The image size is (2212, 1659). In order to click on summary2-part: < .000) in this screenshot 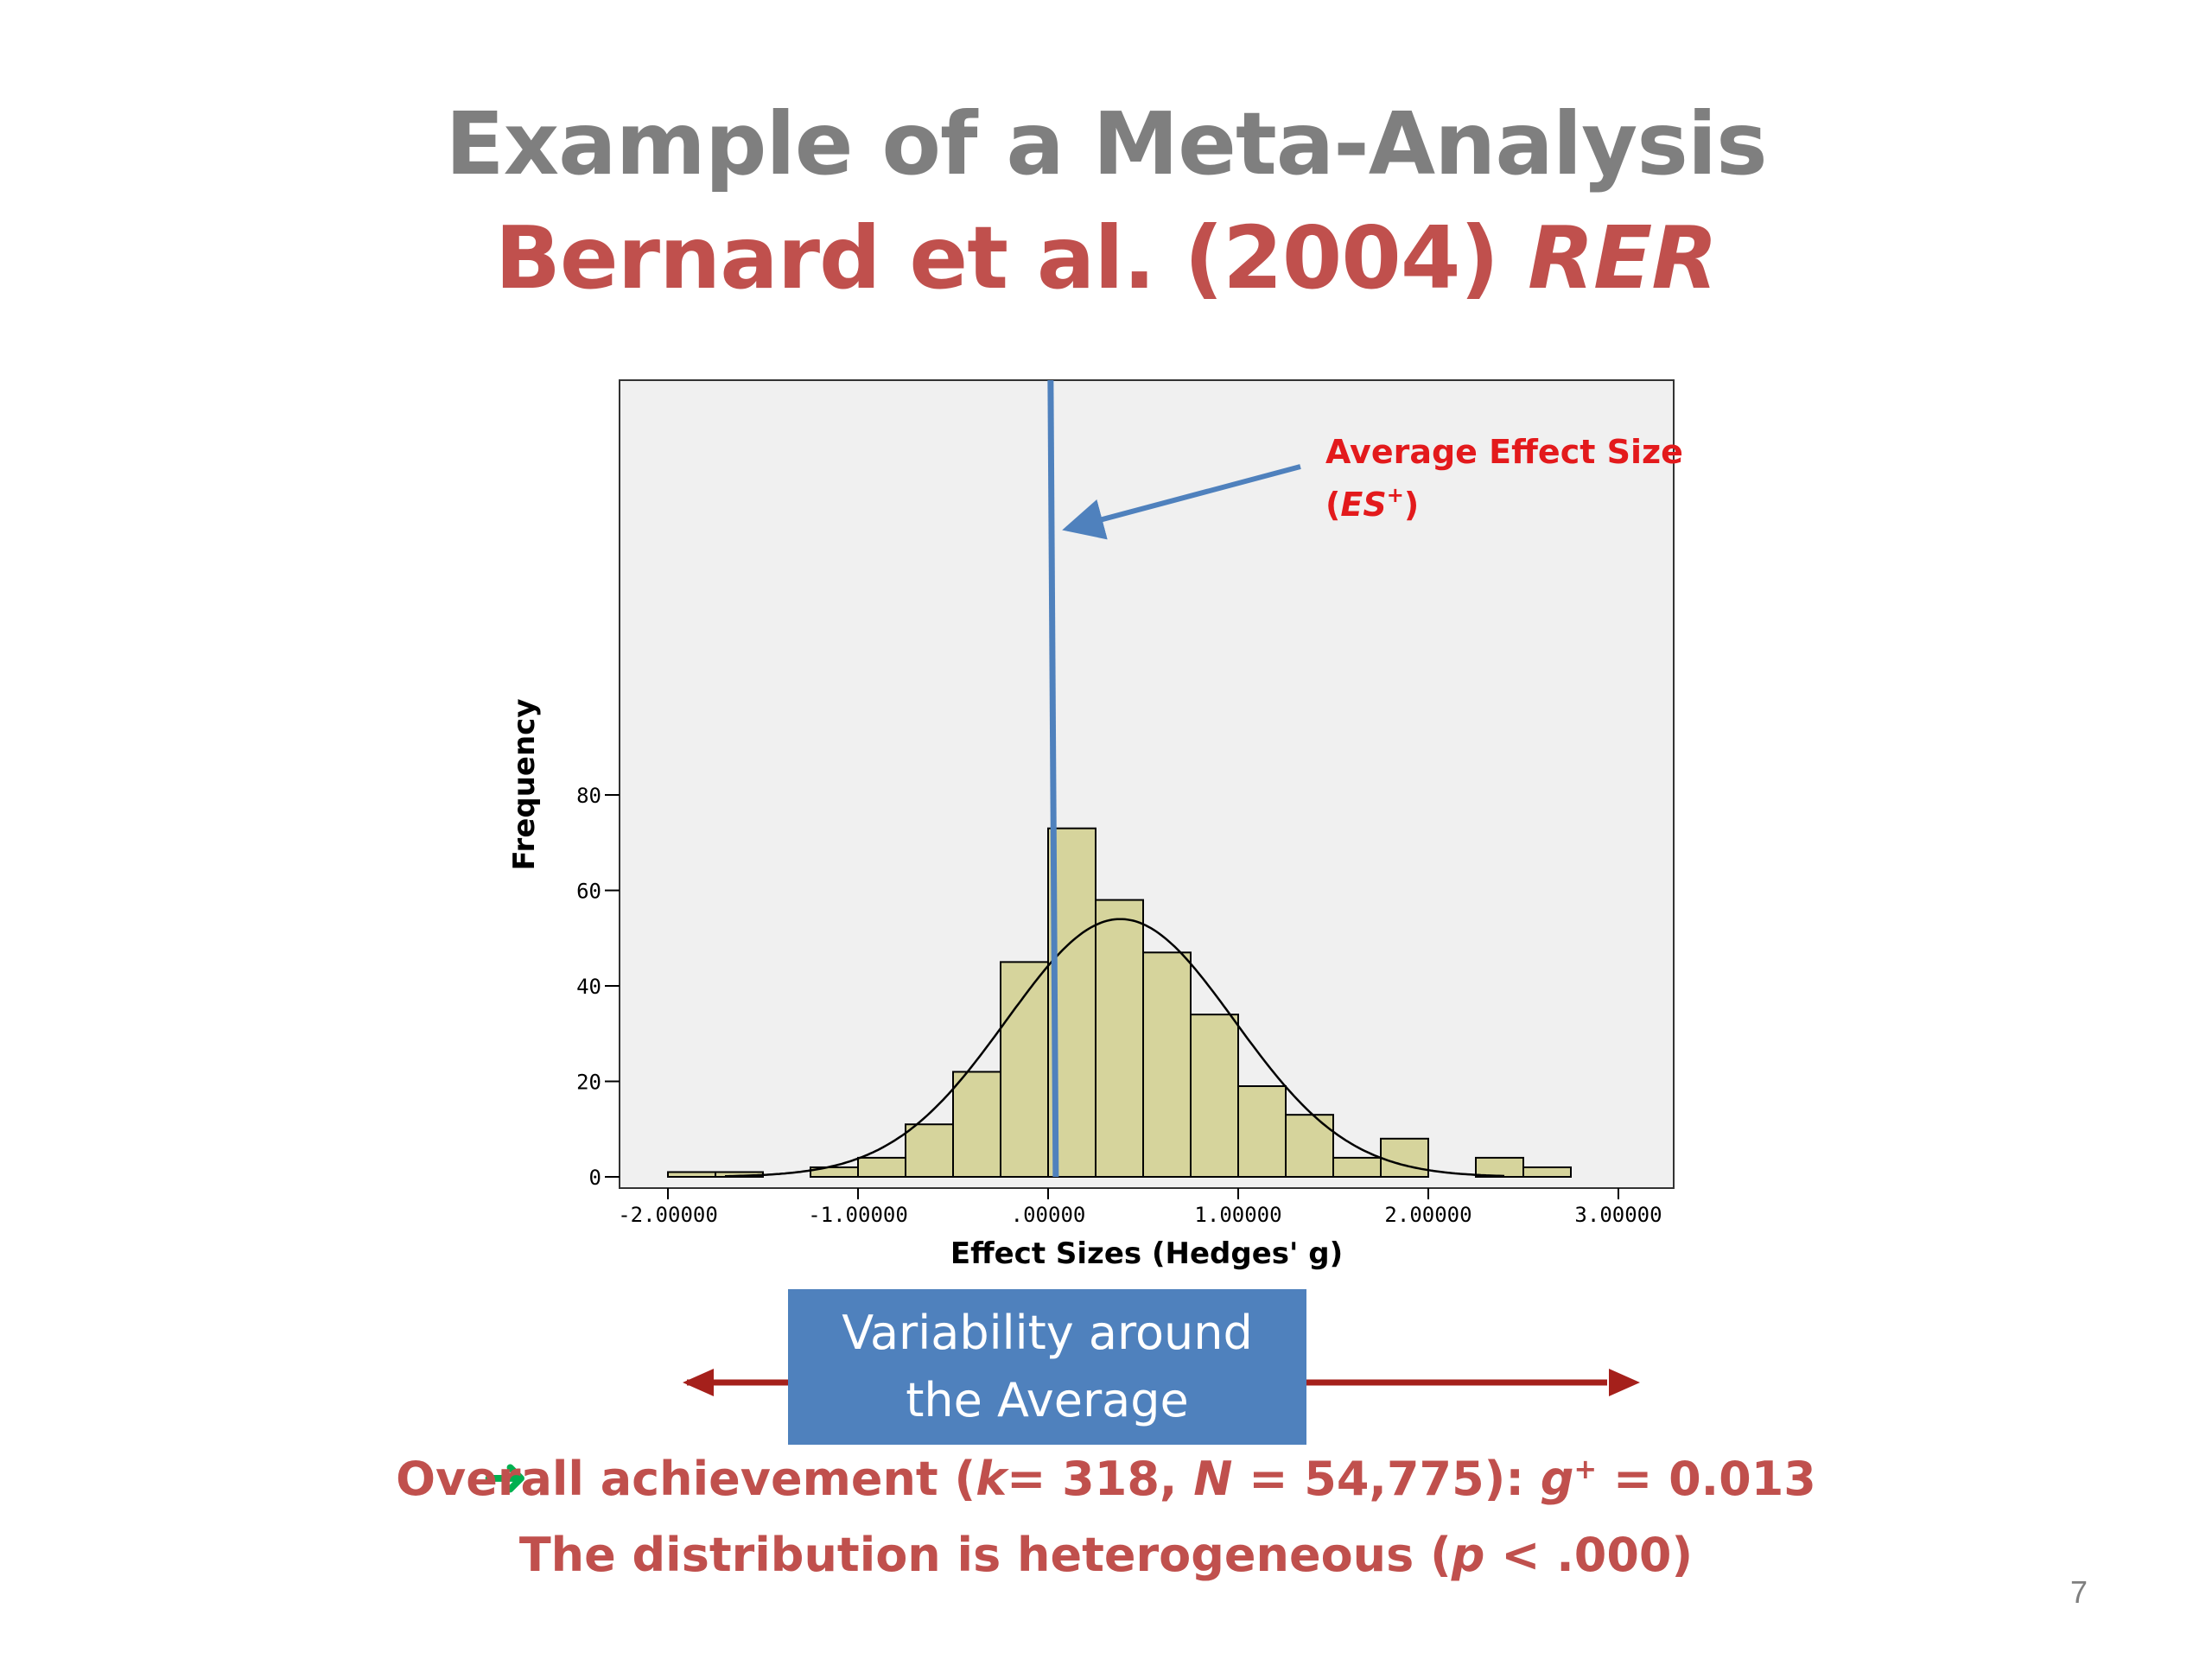, I will do `click(1589, 1555)`.